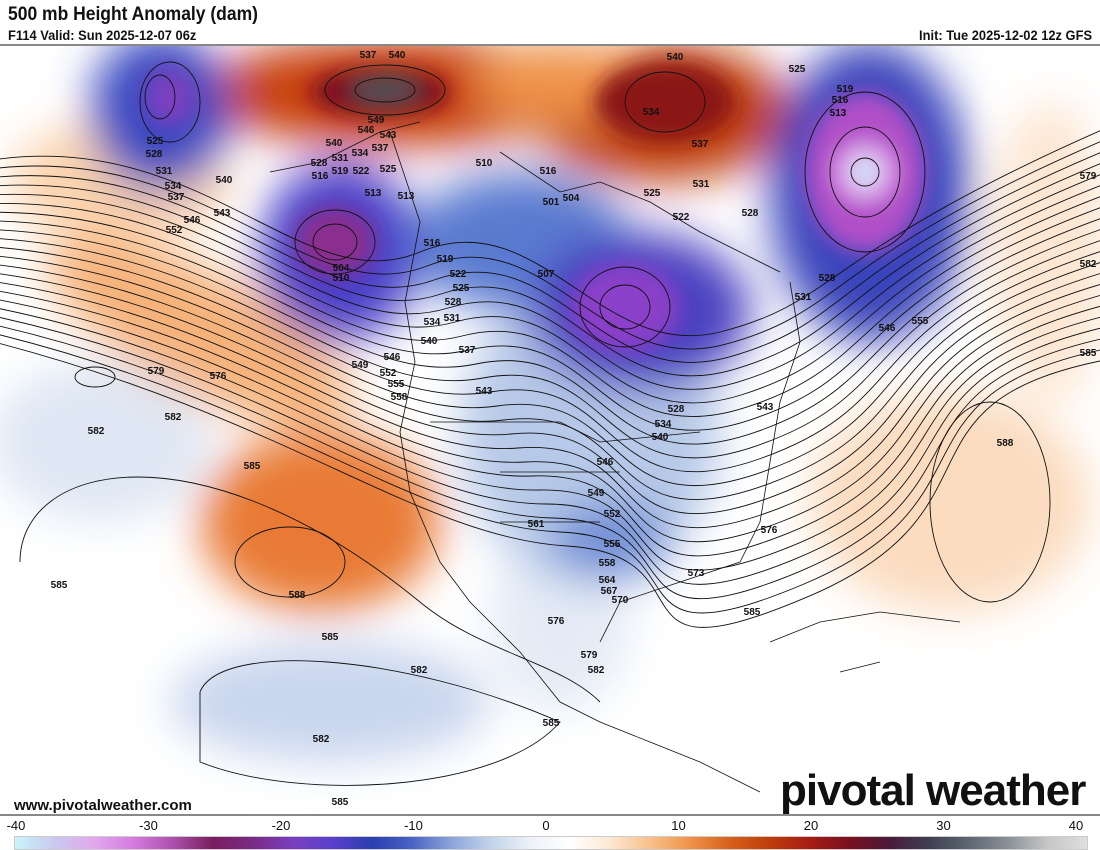 This screenshot has height=850, width=1100. I want to click on contour-label: 507, so click(546, 274).